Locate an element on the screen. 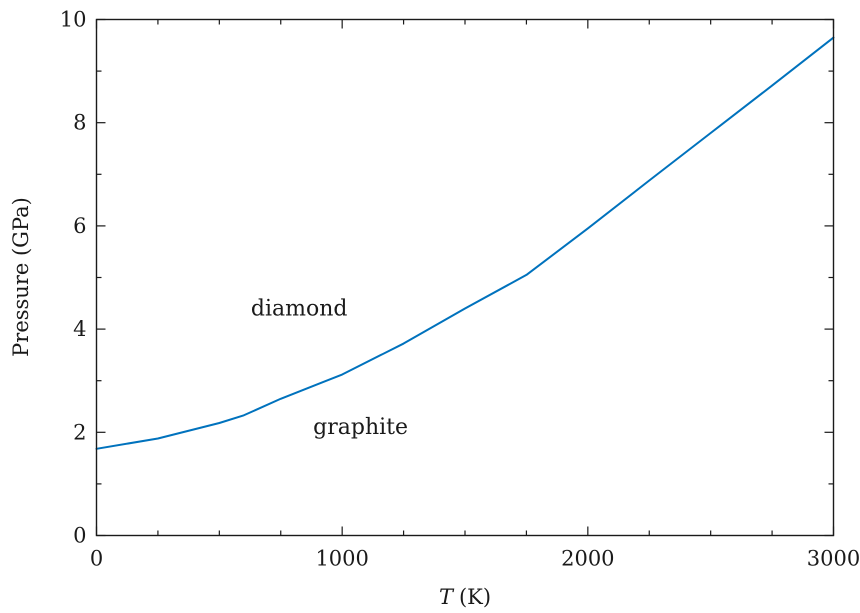 The height and width of the screenshot is (613, 860). x-axis-variable: T is located at coordinates (447, 597).